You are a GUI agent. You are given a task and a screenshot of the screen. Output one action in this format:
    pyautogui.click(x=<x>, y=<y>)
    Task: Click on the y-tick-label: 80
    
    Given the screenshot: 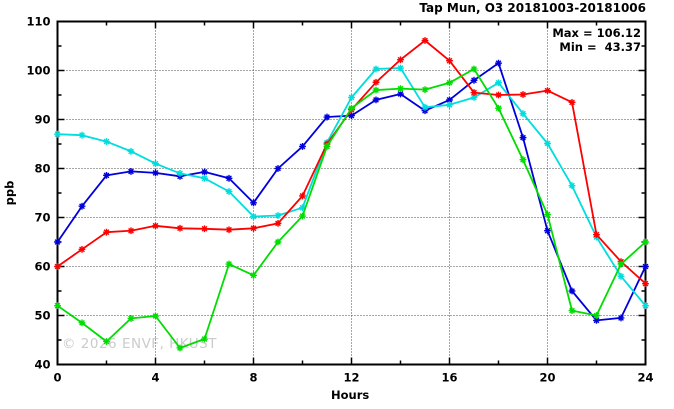 What is the action you would take?
    pyautogui.click(x=42, y=169)
    